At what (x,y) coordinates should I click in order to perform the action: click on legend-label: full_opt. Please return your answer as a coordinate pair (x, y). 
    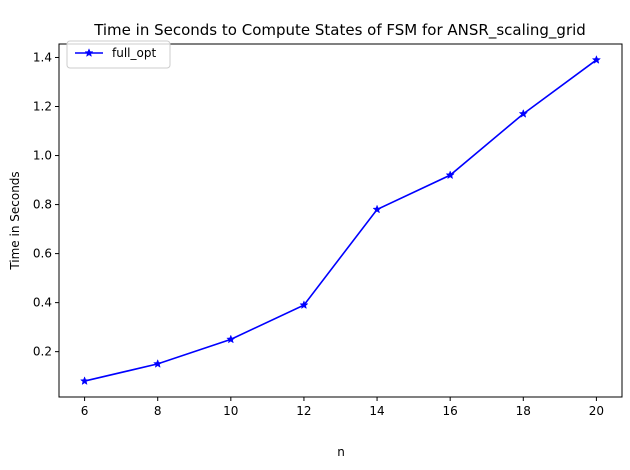
    Looking at the image, I should click on (134, 53).